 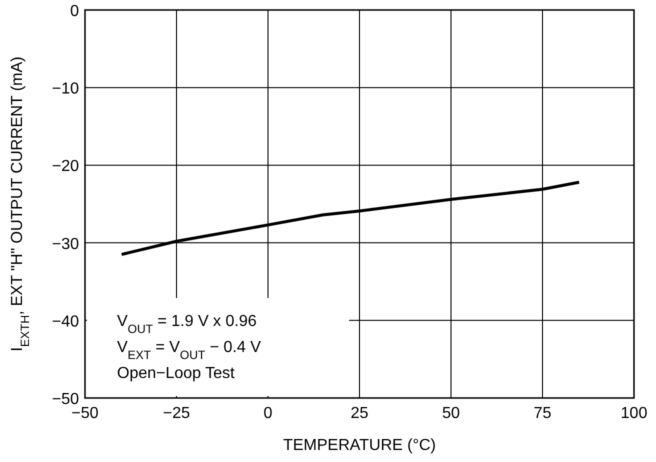 What do you see at coordinates (634, 413) in the screenshot?
I see `x-tick-label: 100` at bounding box center [634, 413].